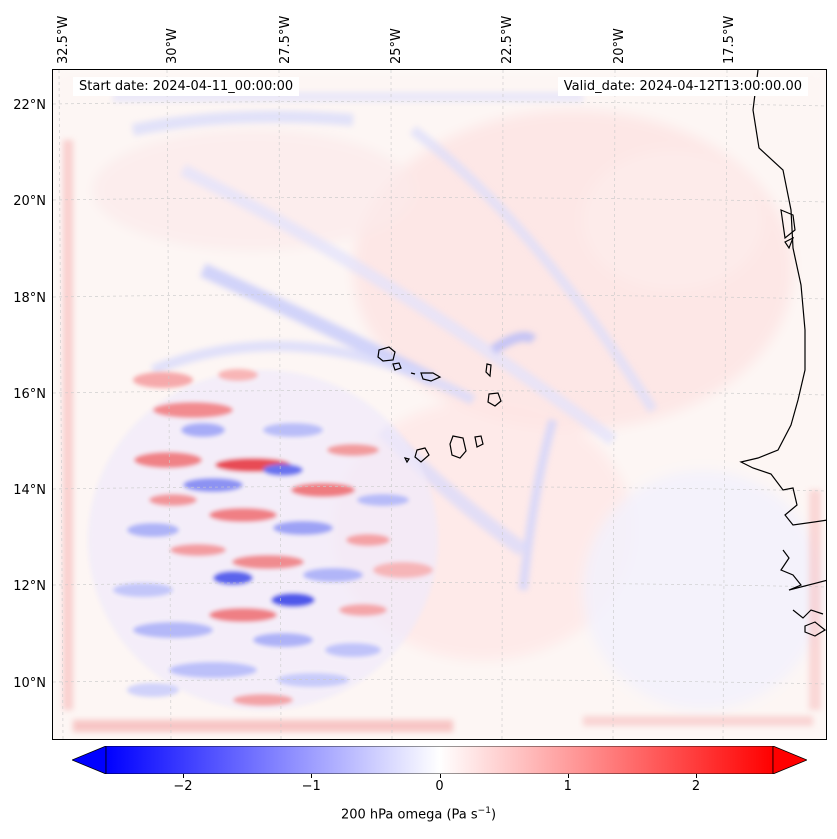  What do you see at coordinates (186, 86) in the screenshot?
I see `start-date-annotation: Start date: 2024-04-11_00:00:00` at bounding box center [186, 86].